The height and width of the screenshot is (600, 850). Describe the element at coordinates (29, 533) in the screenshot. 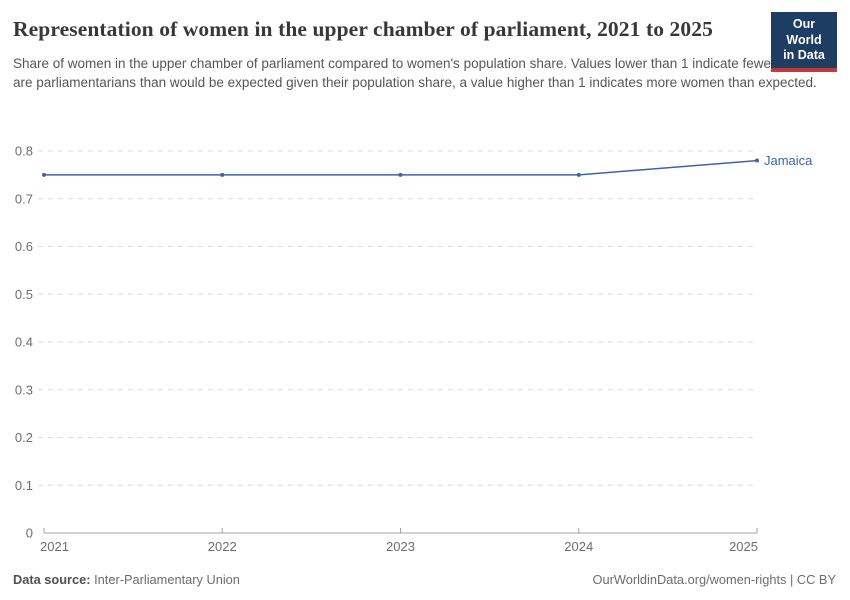

I see `y-axis-tick-label: 0` at that location.